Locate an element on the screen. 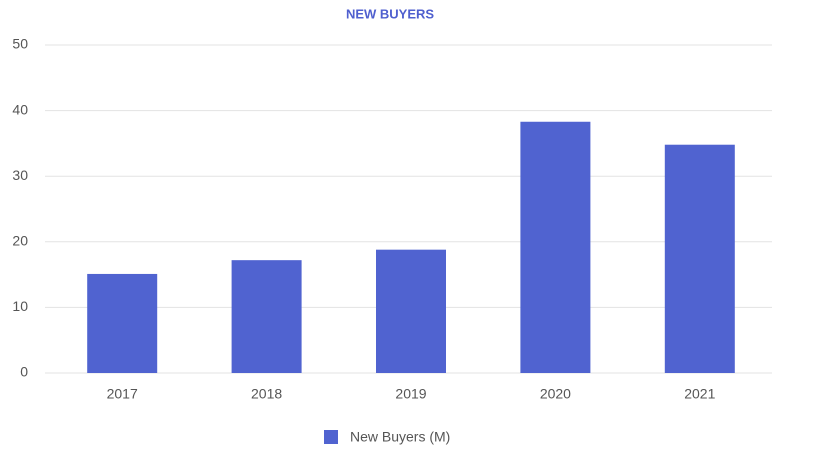 Image resolution: width=824 pixels, height=455 pixels. y-tick-label: 0 is located at coordinates (24, 372).